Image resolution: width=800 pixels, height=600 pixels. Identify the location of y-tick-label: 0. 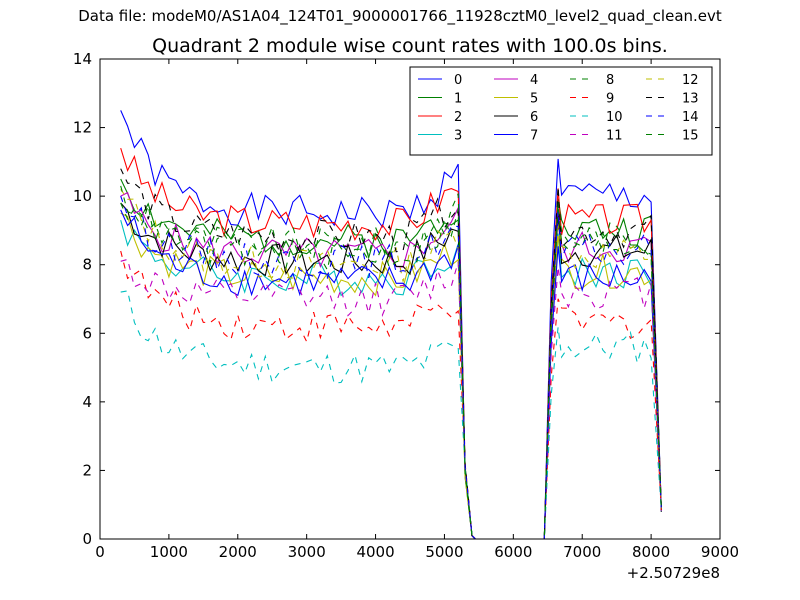
(87, 539).